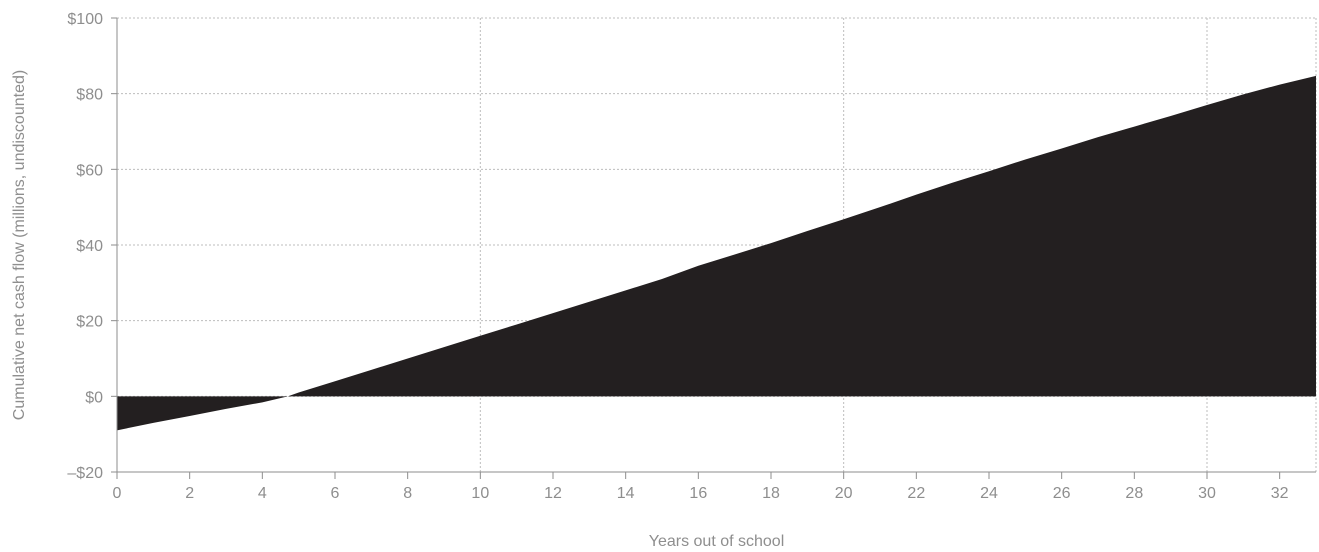  Describe the element at coordinates (717, 541) in the screenshot. I see `x-axis-title: Years out of school` at that location.